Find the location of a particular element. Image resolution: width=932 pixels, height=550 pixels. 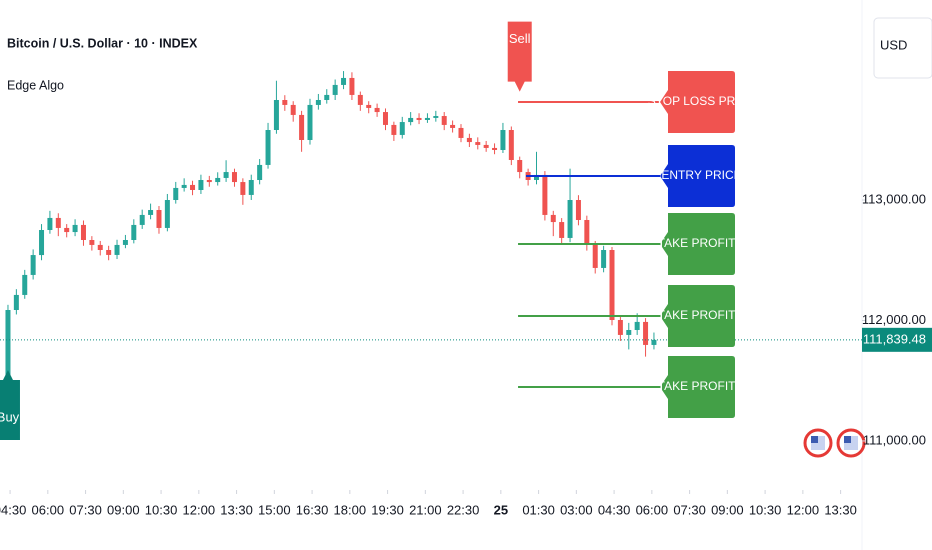

x-tick-label: 01:30 is located at coordinates (538, 509).